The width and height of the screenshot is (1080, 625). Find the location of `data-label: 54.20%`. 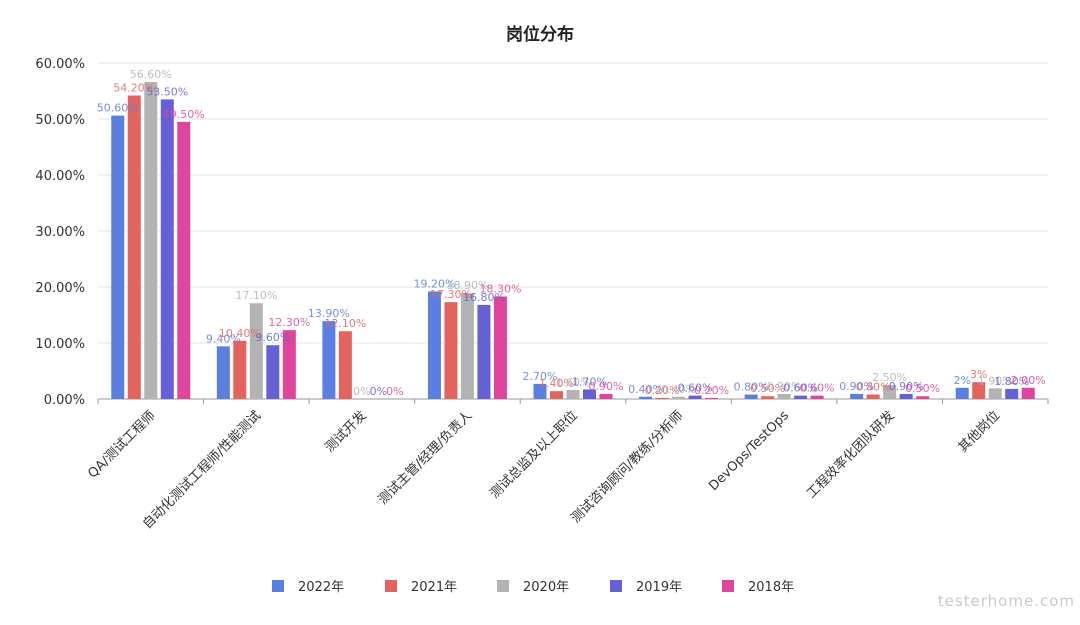

data-label: 54.20% is located at coordinates (134, 87).